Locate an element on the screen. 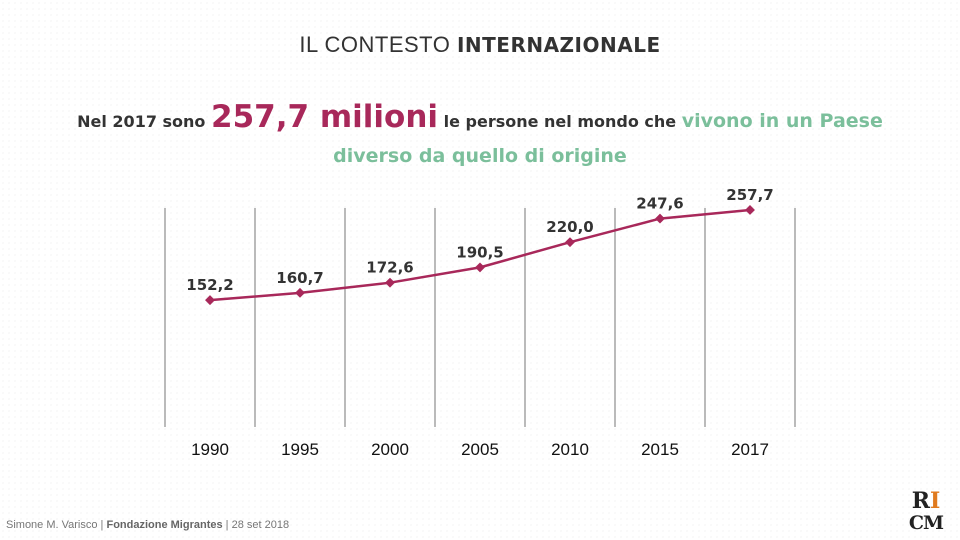 This screenshot has width=960, height=540. data-label: 190,5 is located at coordinates (479, 252).